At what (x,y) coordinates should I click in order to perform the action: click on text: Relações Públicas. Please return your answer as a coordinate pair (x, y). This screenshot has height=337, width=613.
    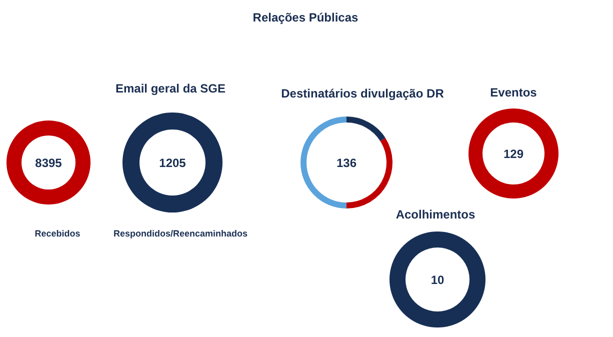
    Looking at the image, I should click on (305, 17).